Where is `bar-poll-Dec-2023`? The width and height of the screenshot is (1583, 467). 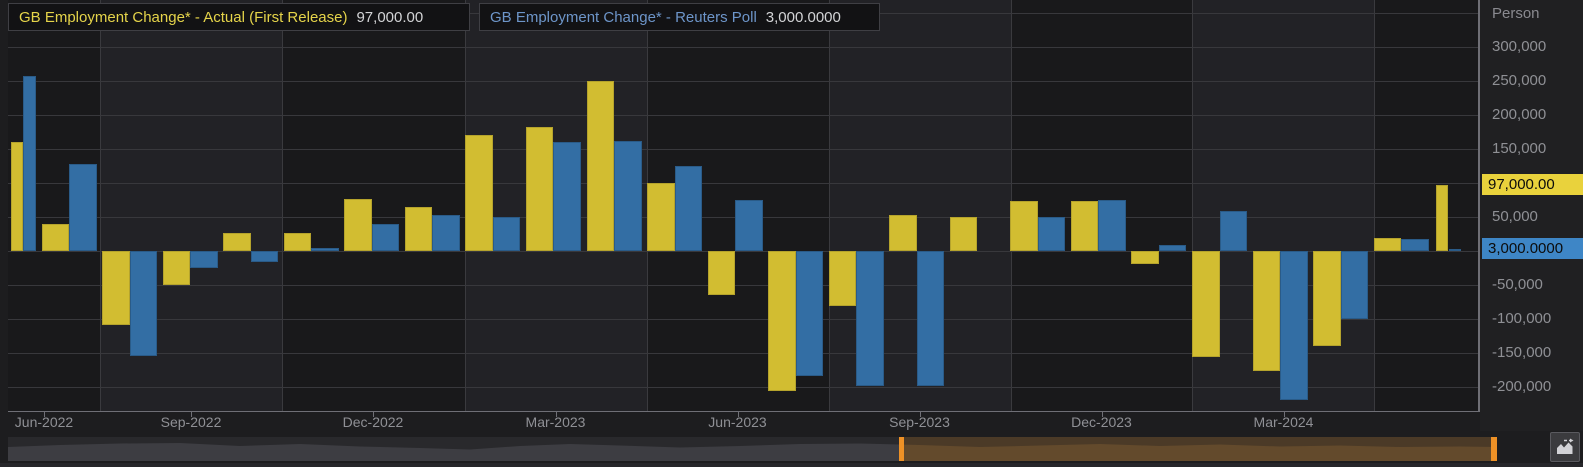
bar-poll-Dec-2023 is located at coordinates (1112, 225).